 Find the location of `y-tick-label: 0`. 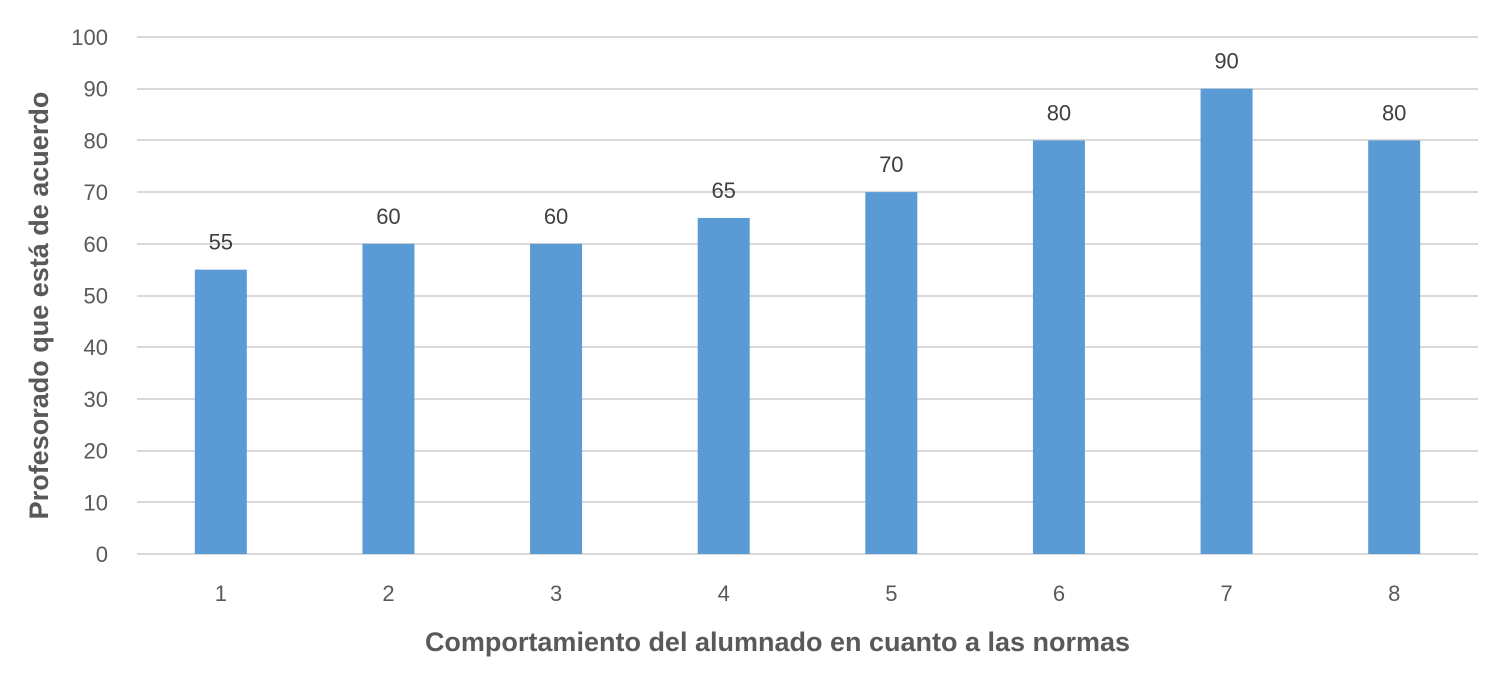

y-tick-label: 0 is located at coordinates (102, 554).